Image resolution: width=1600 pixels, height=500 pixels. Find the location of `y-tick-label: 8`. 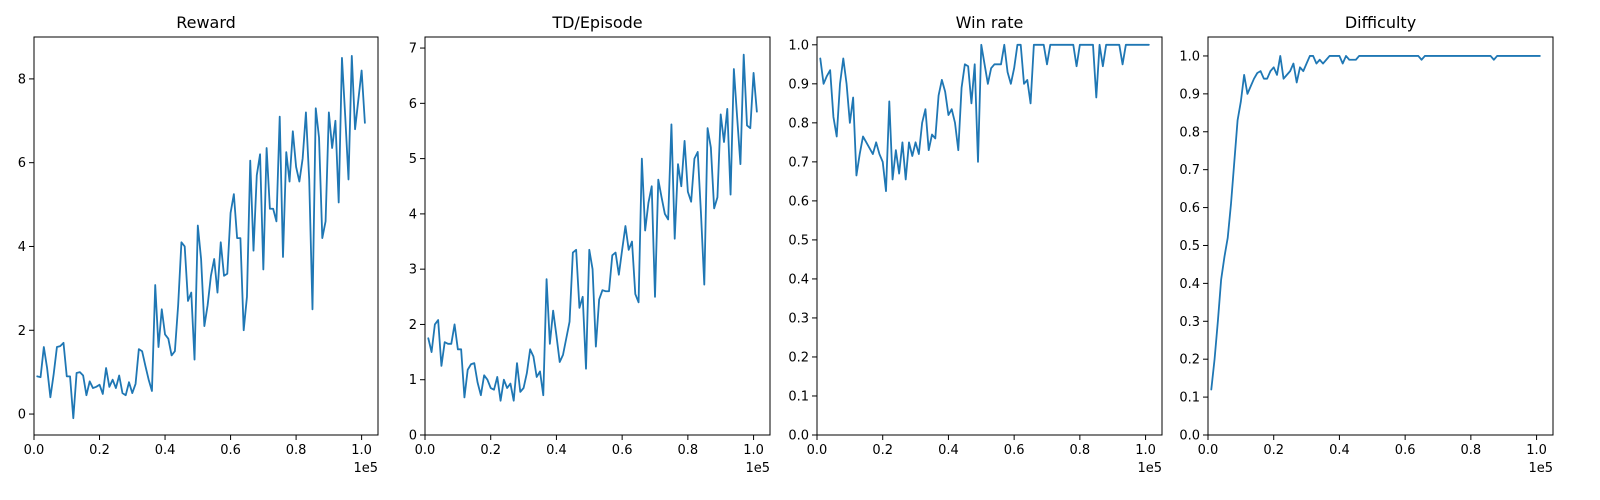

y-tick-label: 8 is located at coordinates (22, 79).